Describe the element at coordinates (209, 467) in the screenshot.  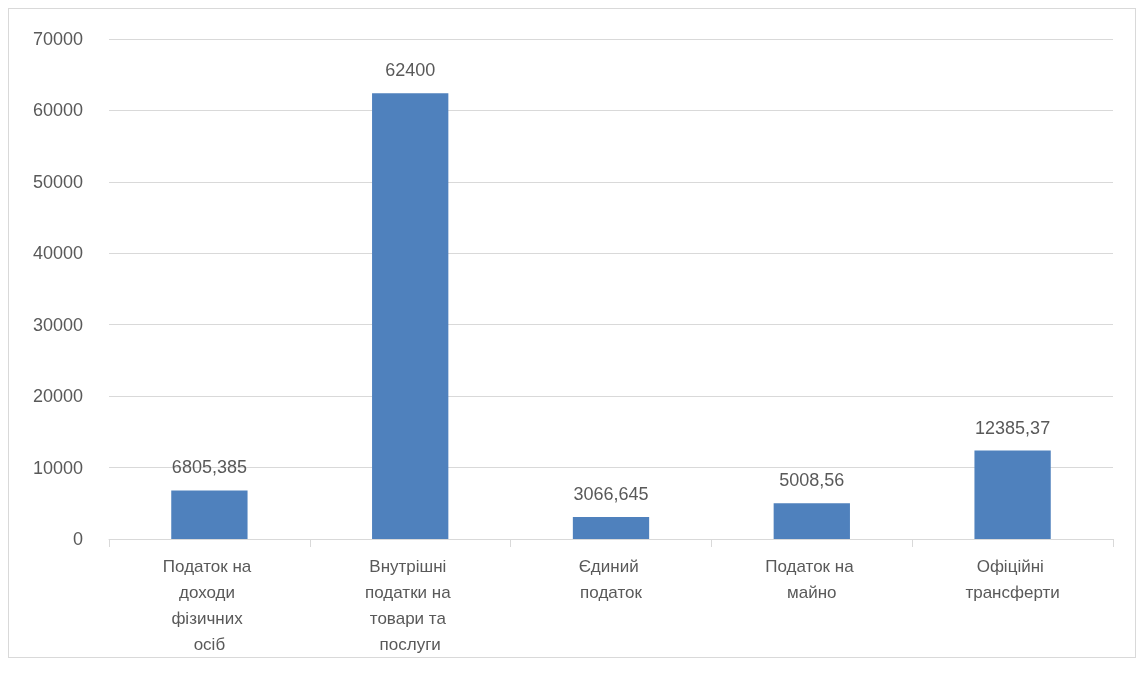
I see `data-label: 6805,385` at that location.